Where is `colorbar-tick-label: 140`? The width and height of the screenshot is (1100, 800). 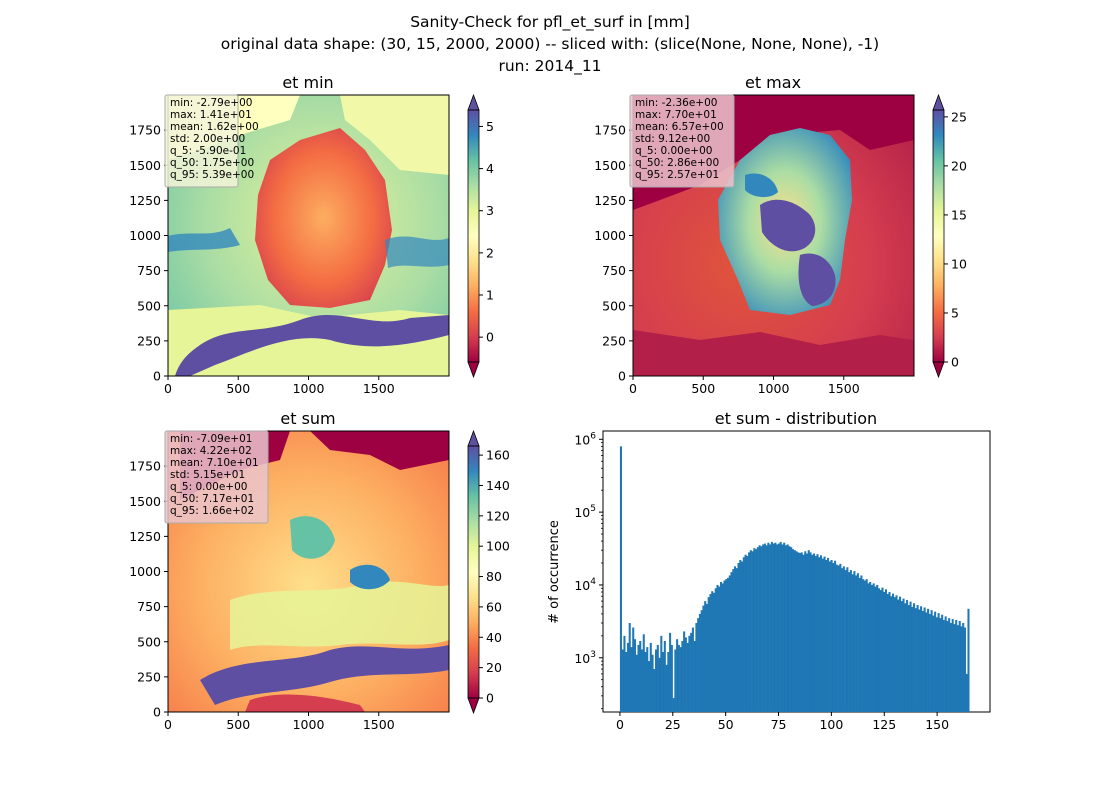 colorbar-tick-label: 140 is located at coordinates (498, 485).